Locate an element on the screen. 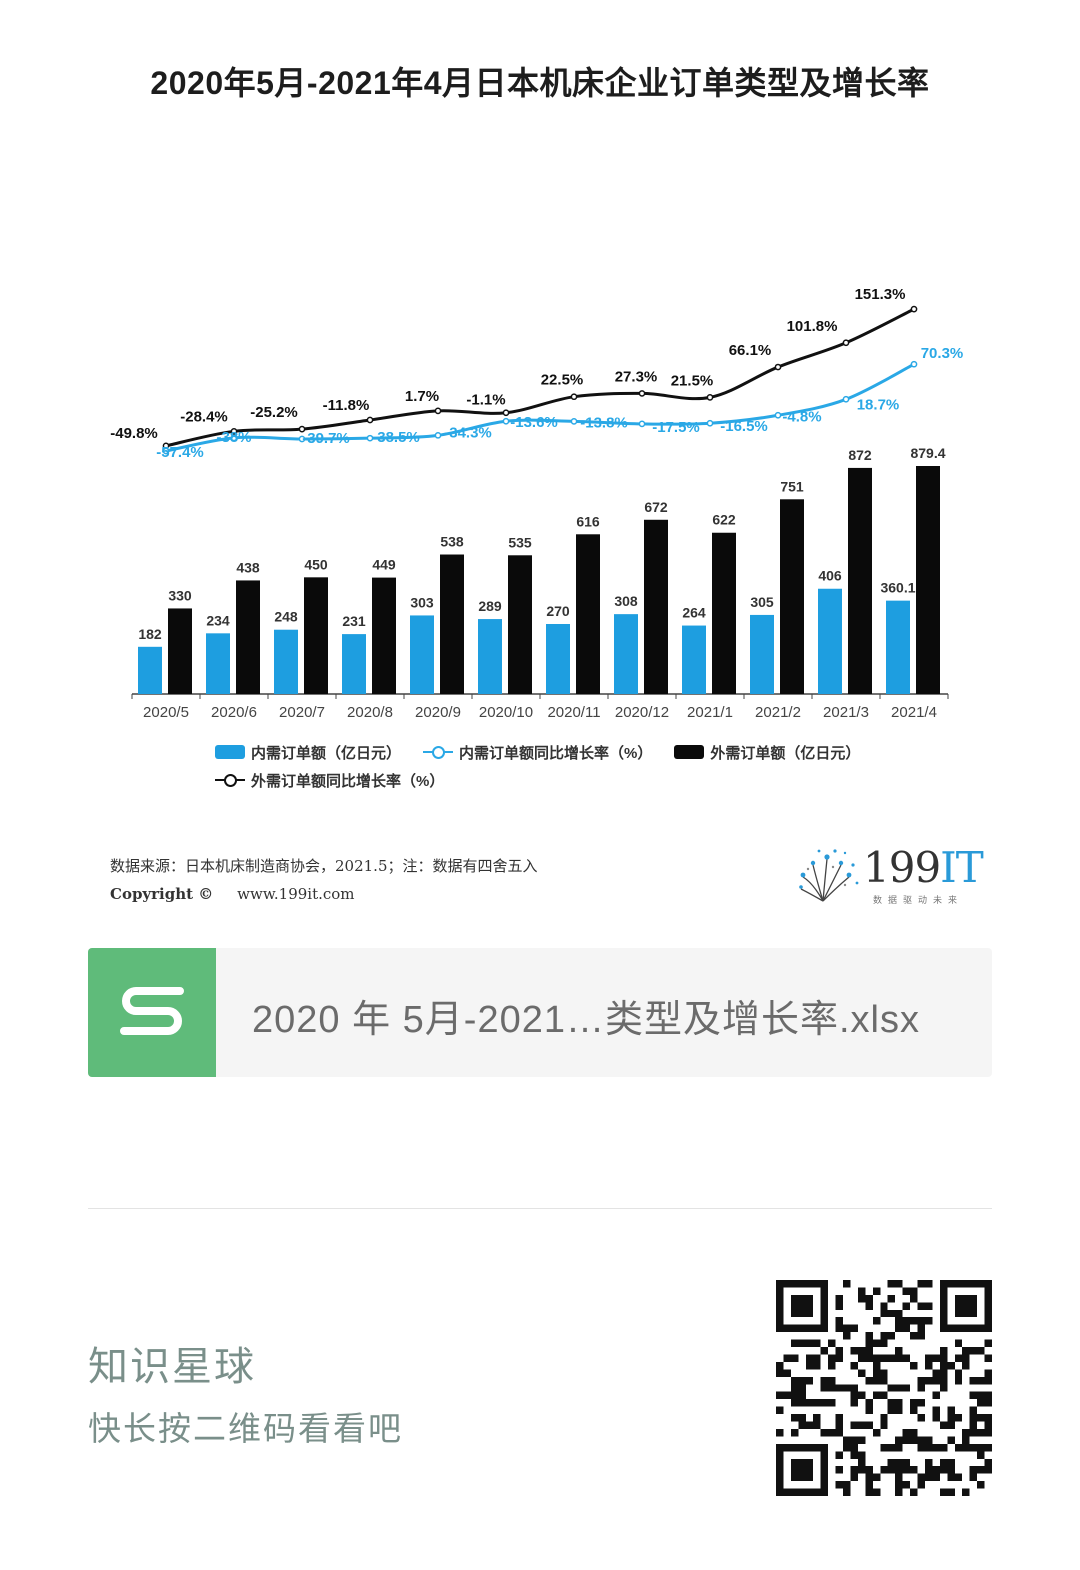 This screenshot has width=1080, height=1570. qr-code-icon is located at coordinates (884, 1388).